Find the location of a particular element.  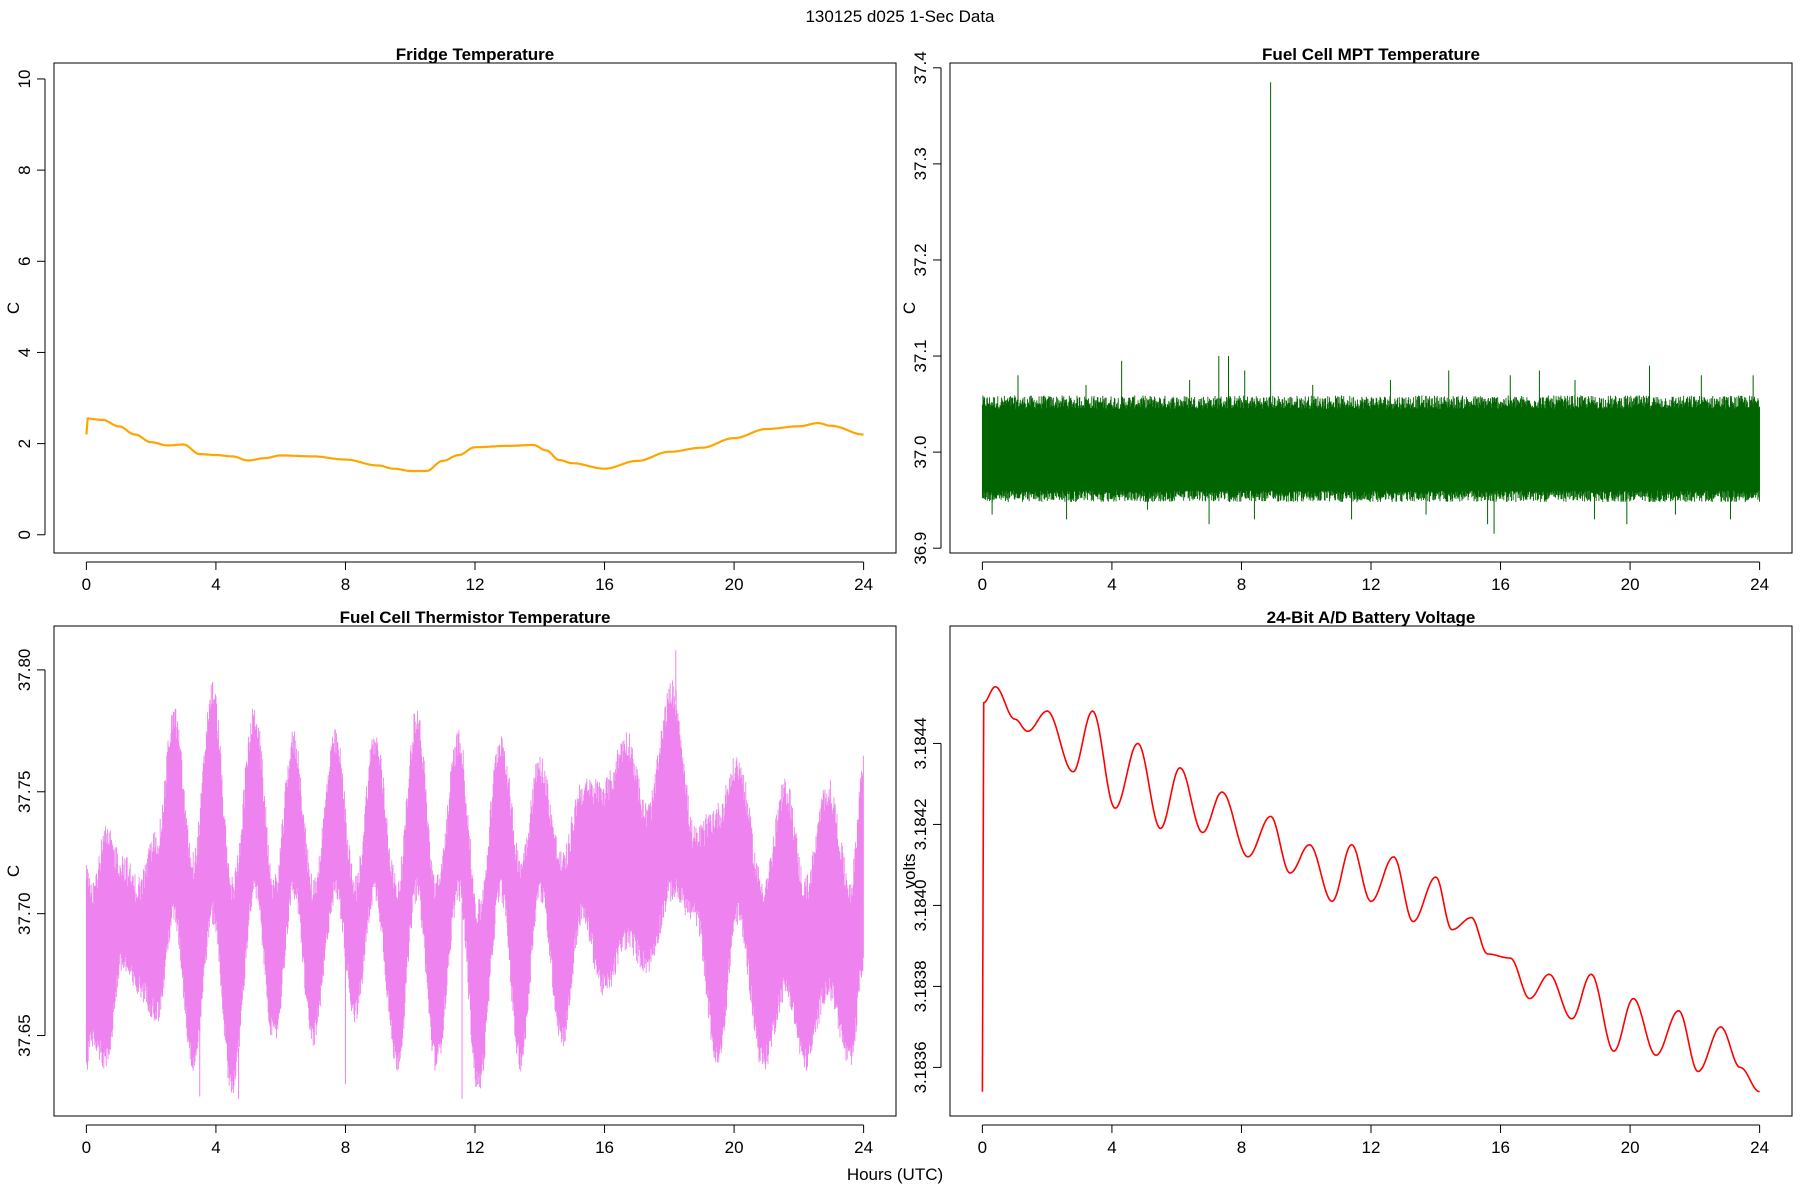

y-tick-label: 36.9 is located at coordinates (920, 548).